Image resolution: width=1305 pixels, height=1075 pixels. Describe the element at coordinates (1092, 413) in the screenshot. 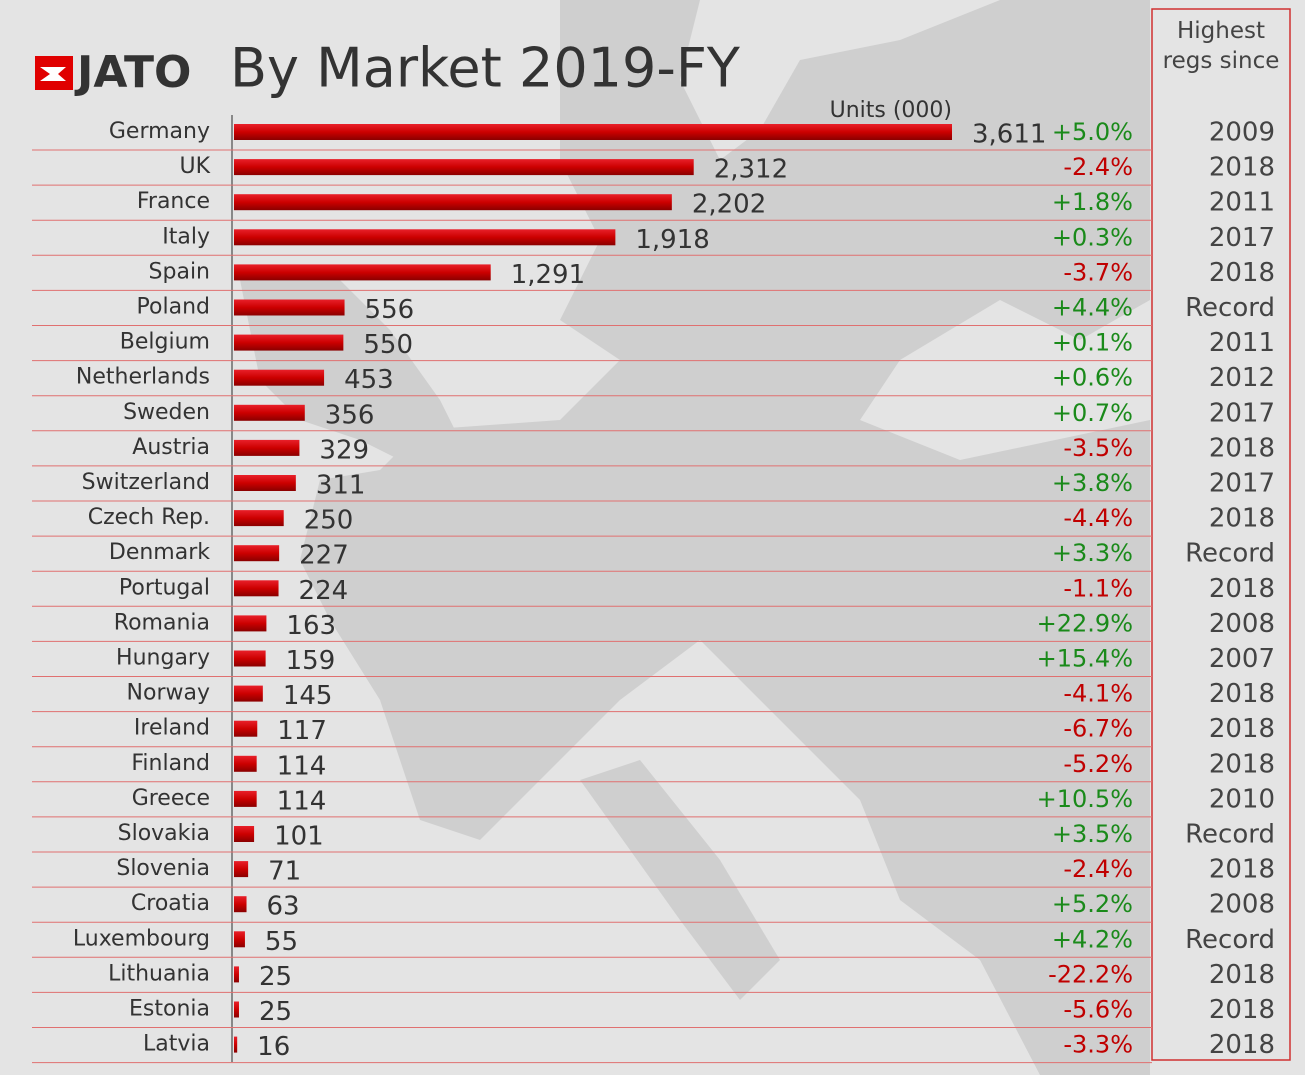

I see `change-label: +0.7%` at that location.